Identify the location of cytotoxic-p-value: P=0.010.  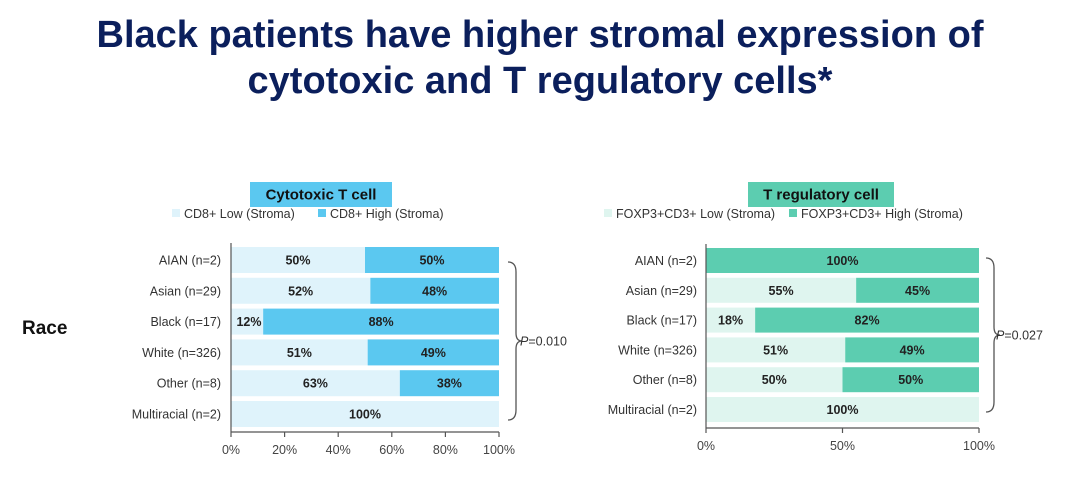
(543, 342).